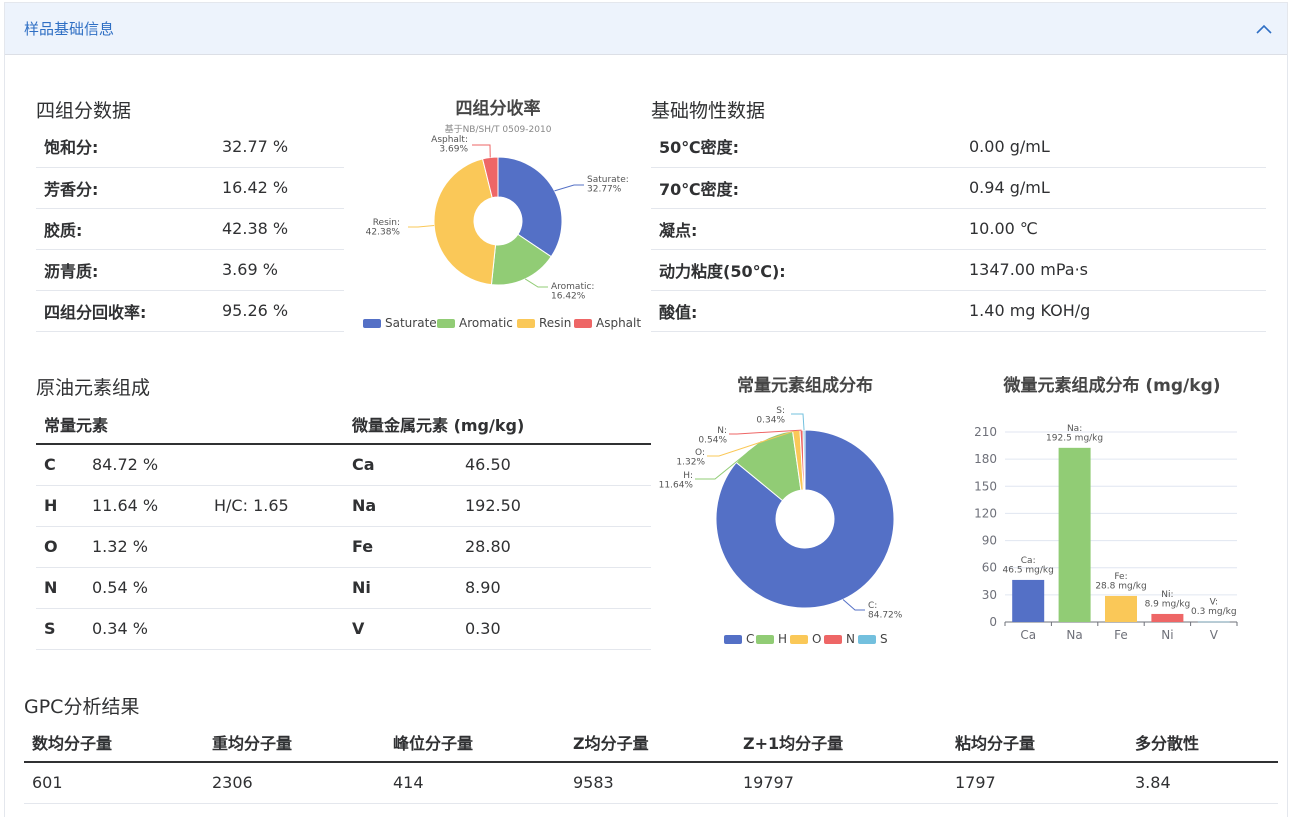 The image size is (1289, 817). Describe the element at coordinates (1028, 600) in the screenshot. I see `bar-ca` at that location.